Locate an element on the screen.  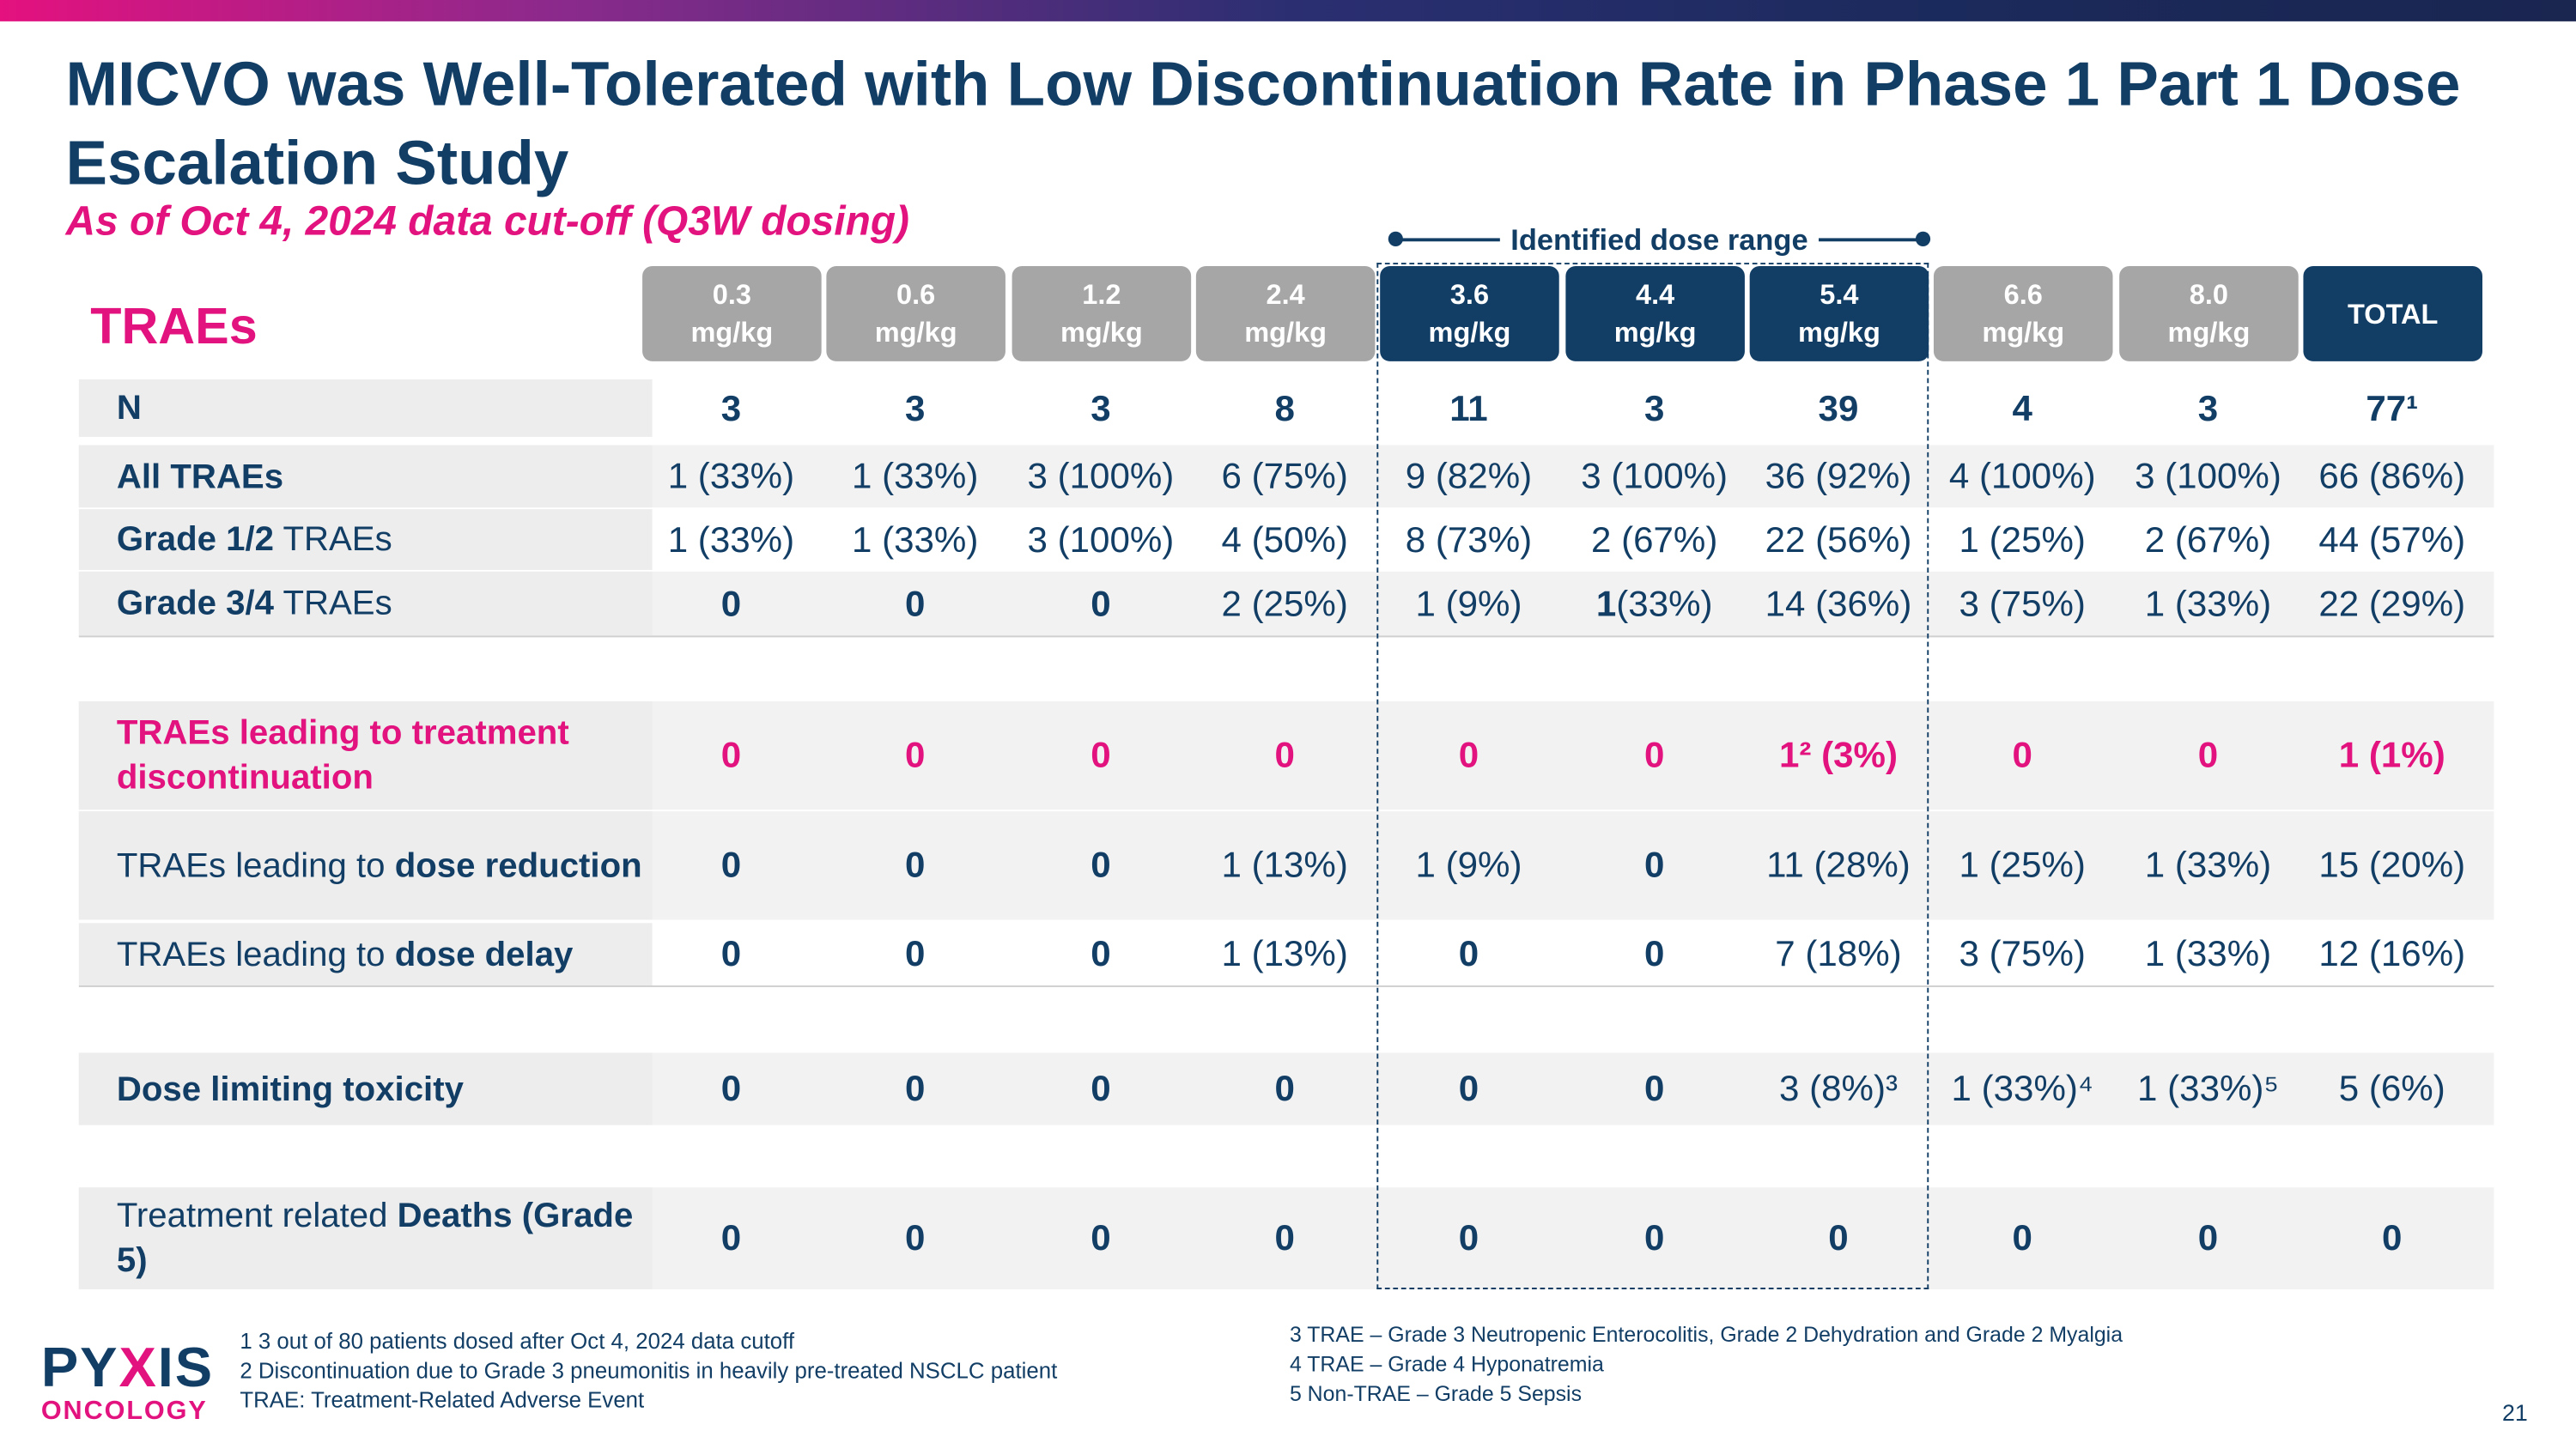
table-cell: 22 (56%) is located at coordinates (1838, 539).